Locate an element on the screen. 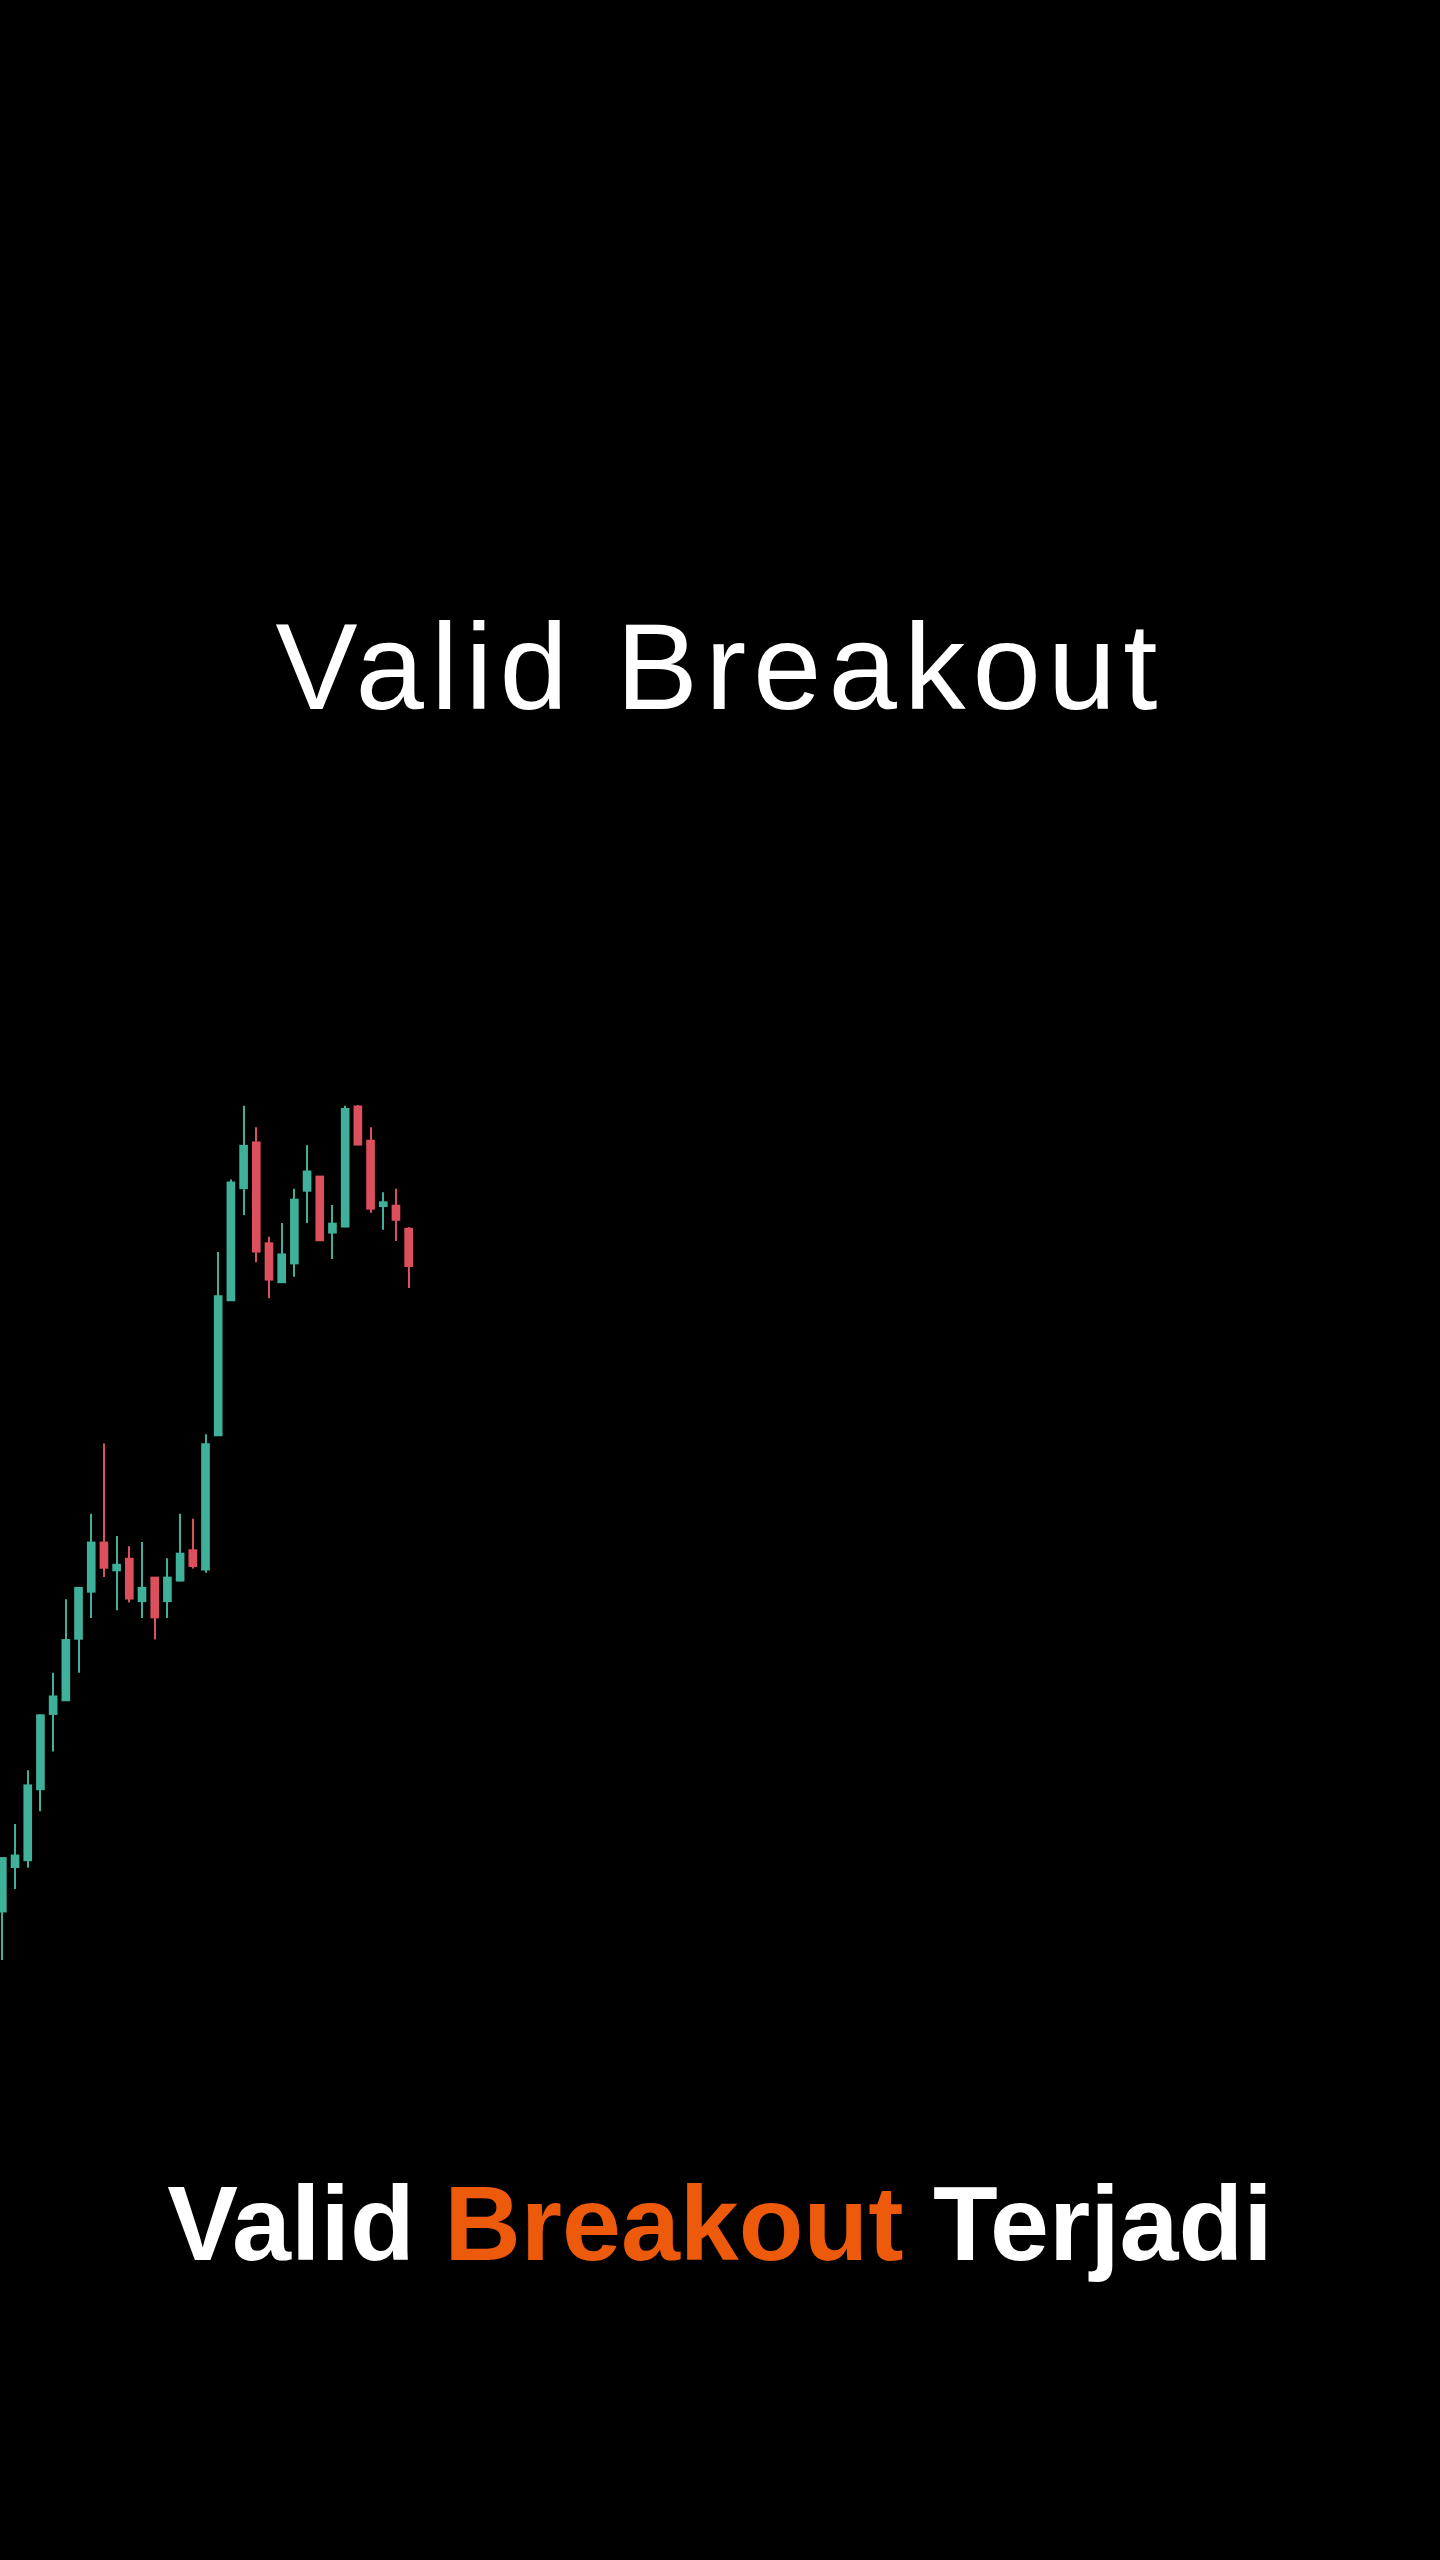 This screenshot has width=1440, height=2560. text: Valid Breakout is located at coordinates (720, 667).